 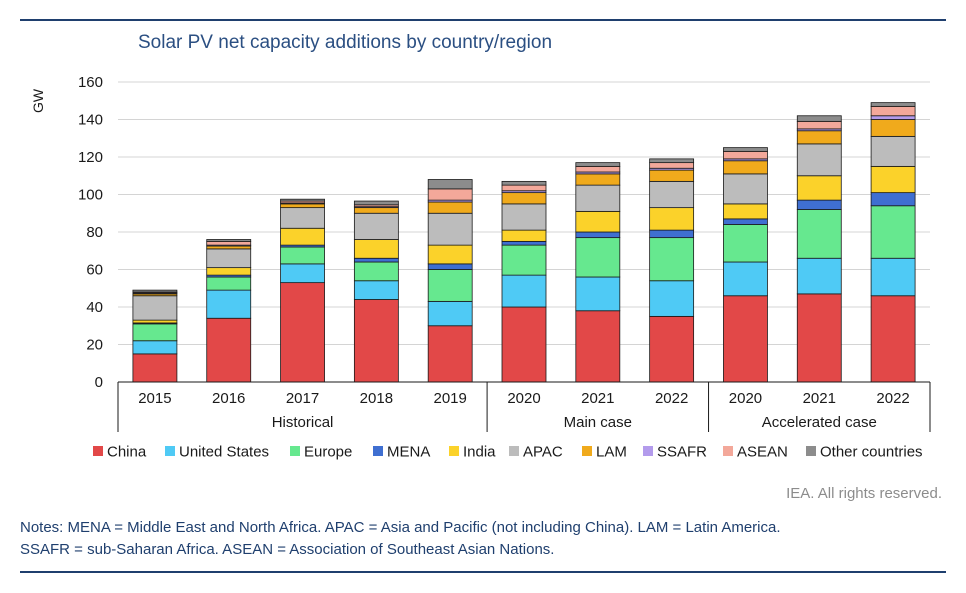 What do you see at coordinates (536, 452) in the screenshot?
I see `legend-item: APAC` at bounding box center [536, 452].